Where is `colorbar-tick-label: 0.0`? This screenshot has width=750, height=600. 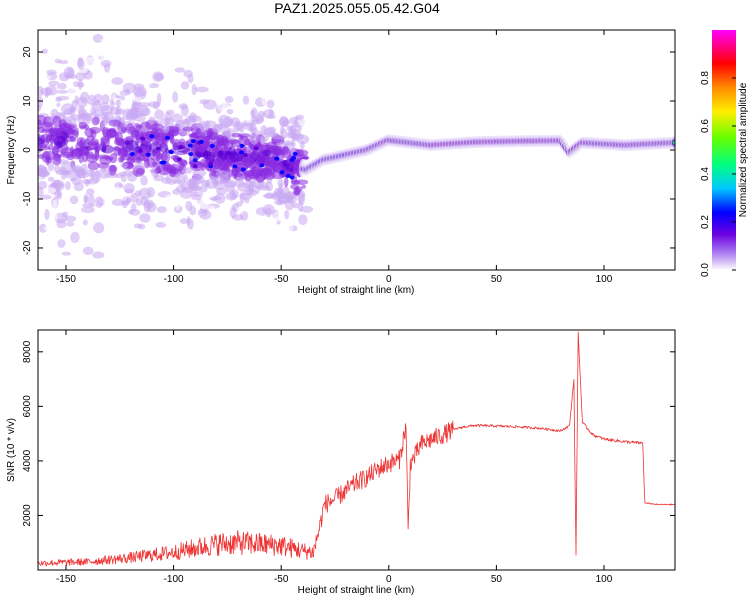
colorbar-tick-label: 0.0 is located at coordinates (705, 270).